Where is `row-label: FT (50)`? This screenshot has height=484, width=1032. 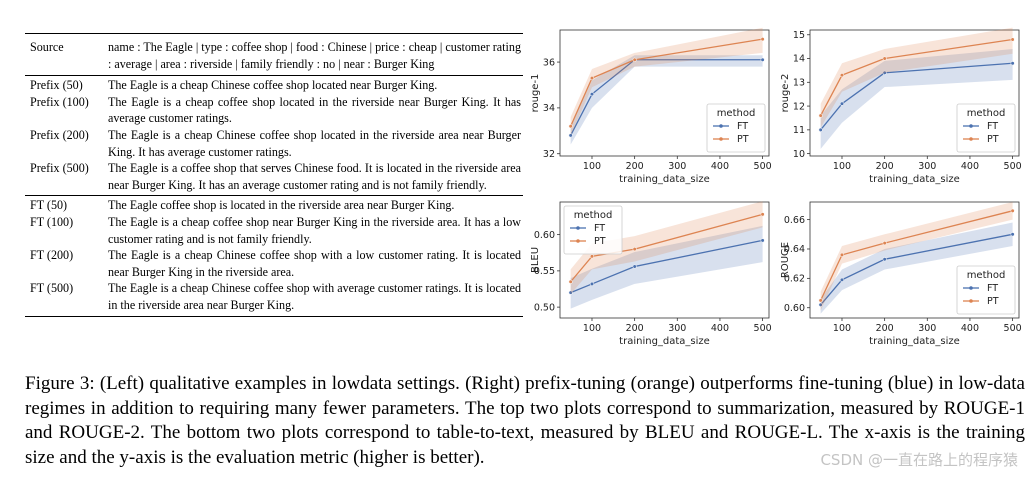 row-label: FT (50) is located at coordinates (49, 205).